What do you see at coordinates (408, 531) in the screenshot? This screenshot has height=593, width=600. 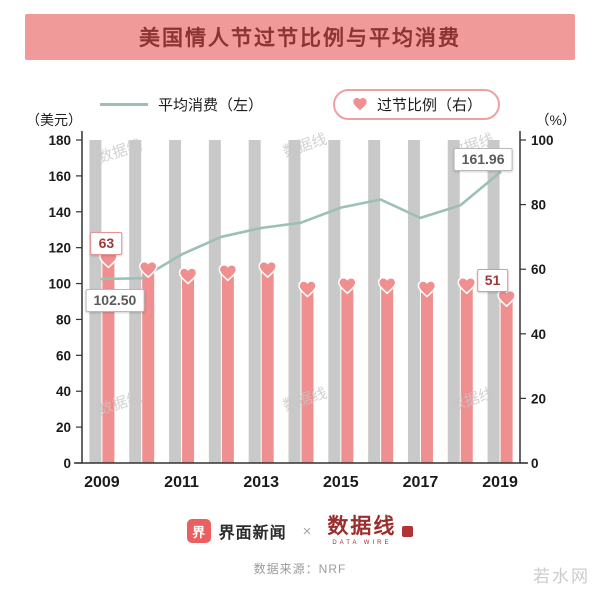 I see `seal-icon` at bounding box center [408, 531].